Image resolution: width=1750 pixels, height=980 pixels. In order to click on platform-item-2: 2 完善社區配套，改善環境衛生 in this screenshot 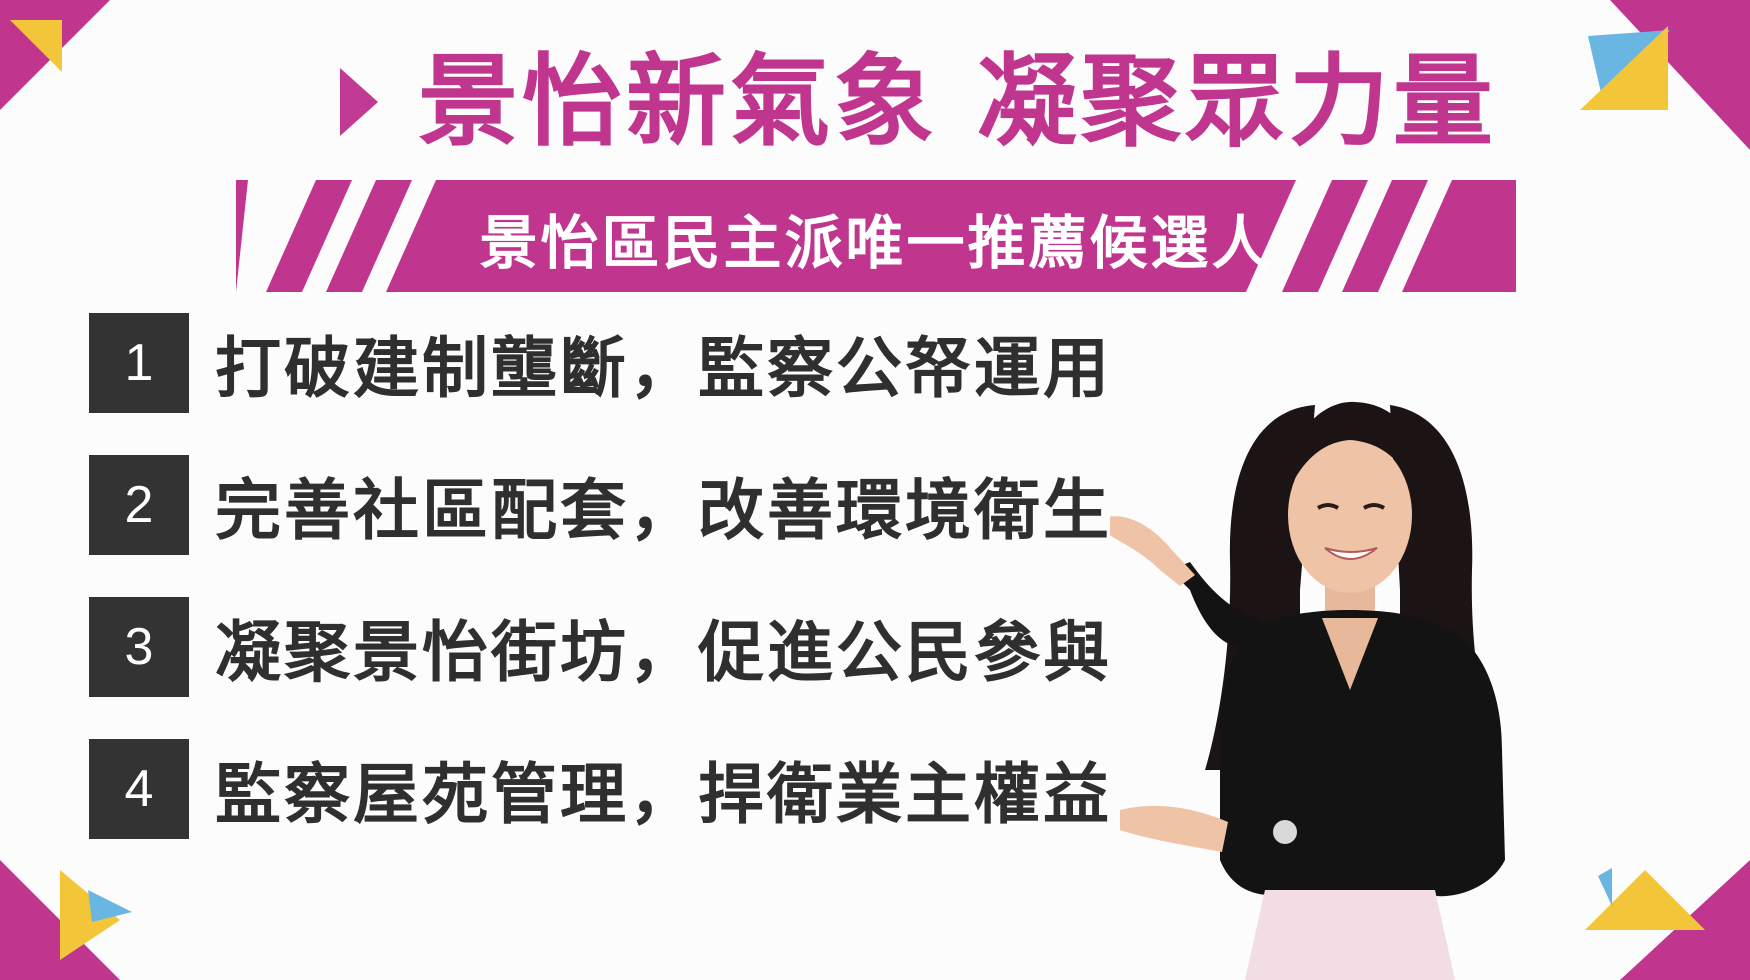, I will do `click(600, 505)`.